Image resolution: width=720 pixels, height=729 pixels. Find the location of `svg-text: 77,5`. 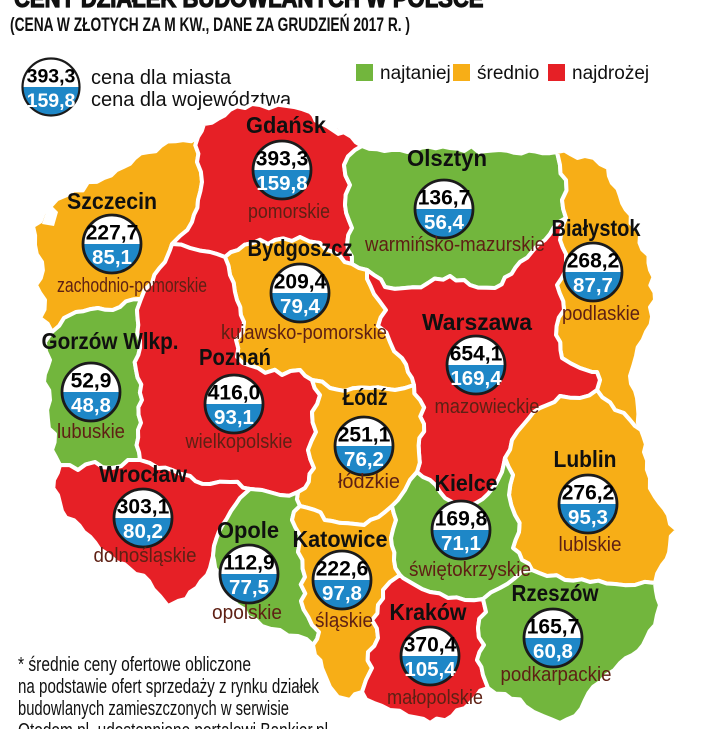

svg-text: 77,5 is located at coordinates (249, 587).